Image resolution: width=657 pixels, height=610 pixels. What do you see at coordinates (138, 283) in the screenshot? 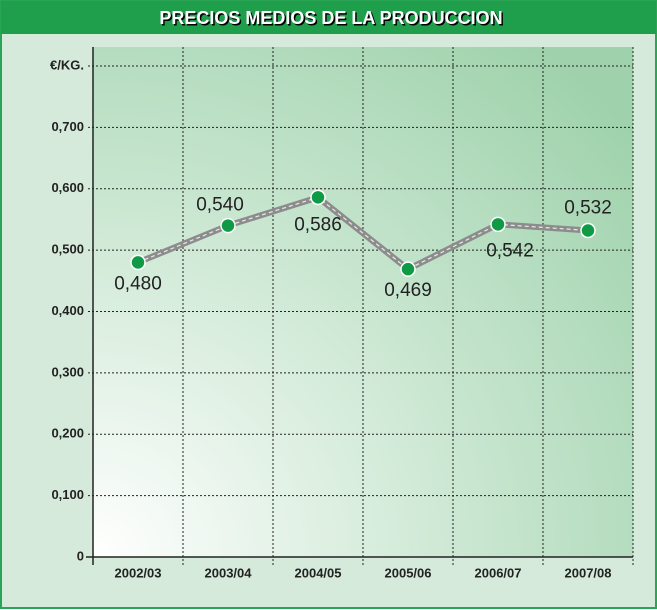
I see `data-label: 0,480` at bounding box center [138, 283].